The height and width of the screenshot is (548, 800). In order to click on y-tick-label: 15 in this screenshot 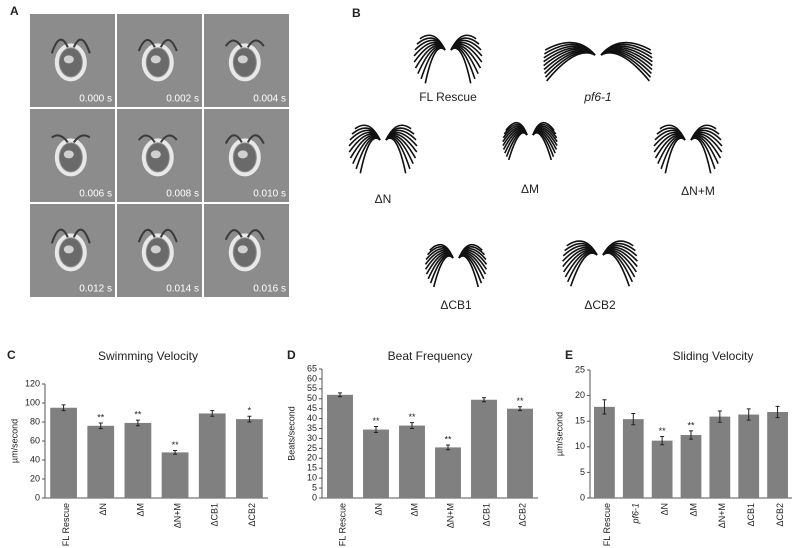, I will do `click(312, 468)`.